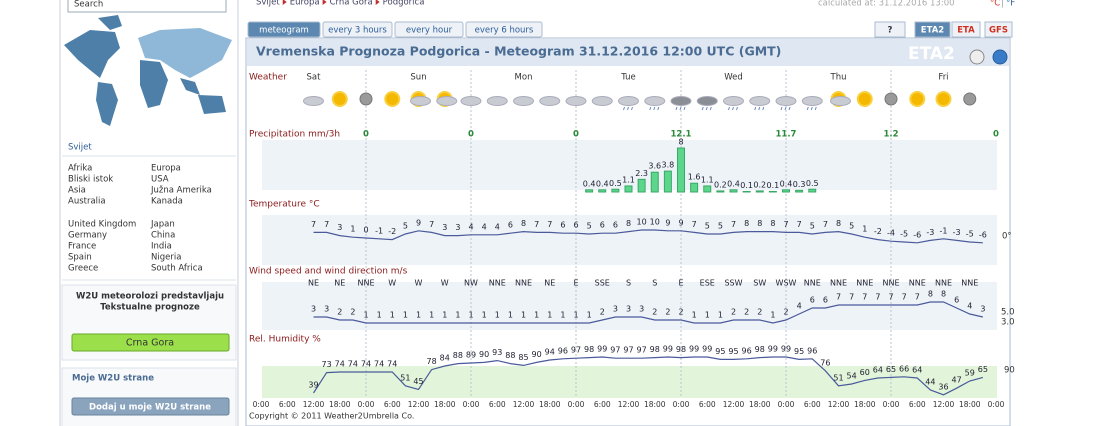 The height and width of the screenshot is (426, 1100). Describe the element at coordinates (812, 300) in the screenshot. I see `wind-speed-label: 6` at that location.